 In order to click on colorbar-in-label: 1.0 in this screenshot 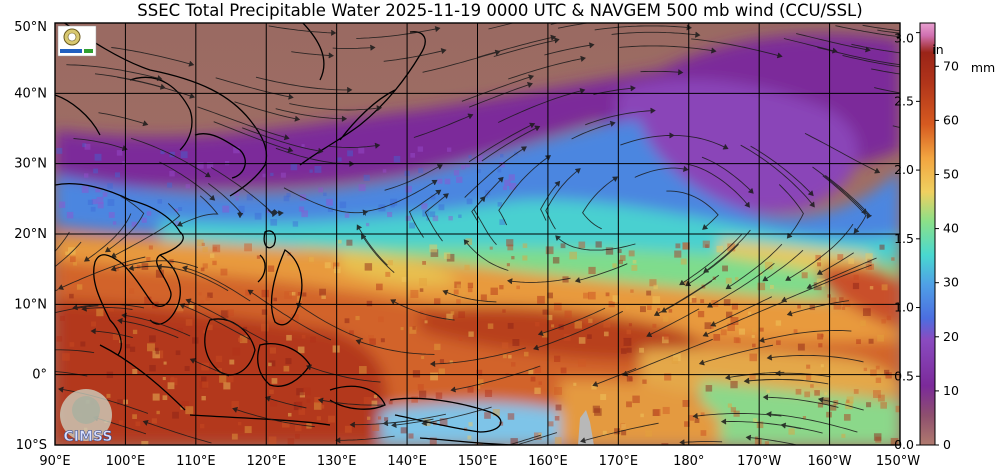, I will do `click(904, 307)`.